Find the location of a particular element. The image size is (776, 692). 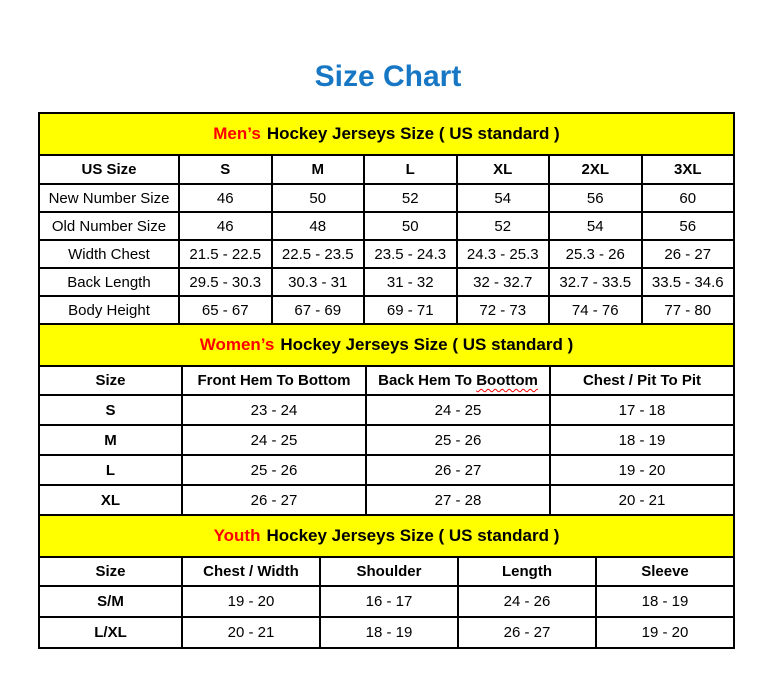

mens-header-row: US Size S M L XL 2XL 3XL is located at coordinates (386, 169).